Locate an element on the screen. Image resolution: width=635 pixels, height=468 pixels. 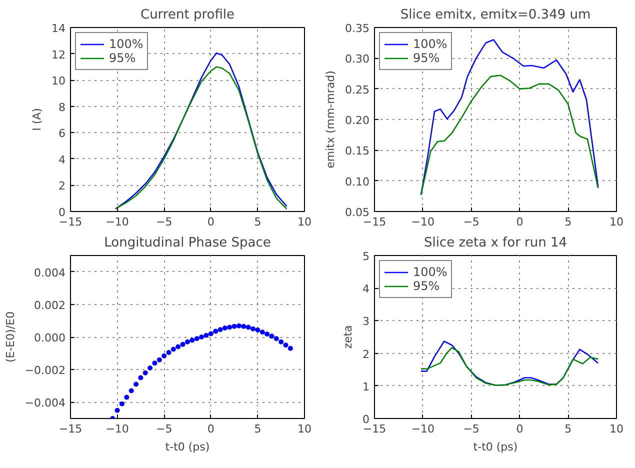
y-tick-label: 0.15 is located at coordinates (357, 151).